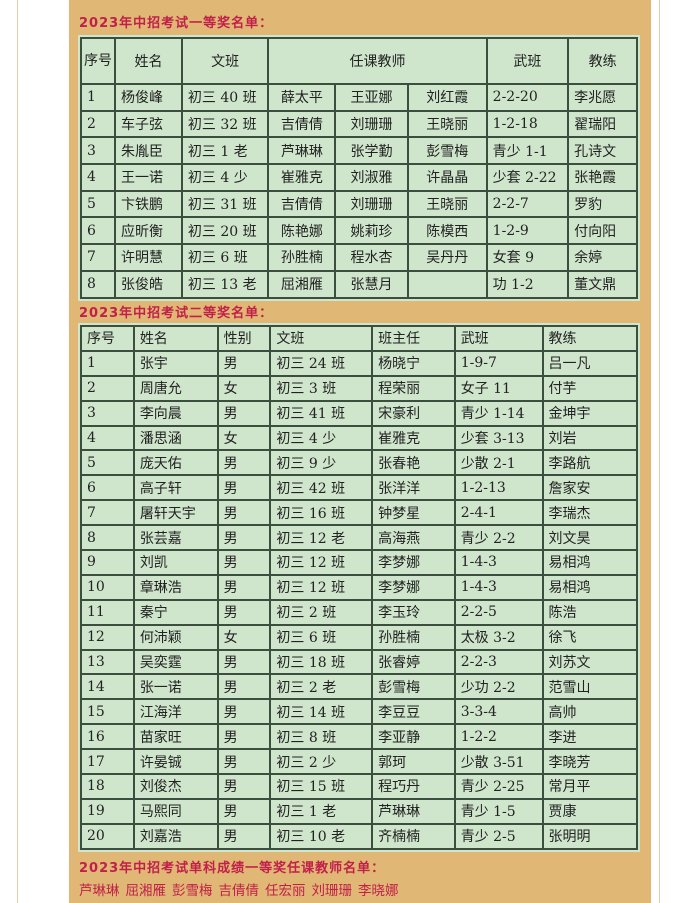 The width and height of the screenshot is (676, 903). I want to click on table-cell: 陈浩, so click(590, 612).